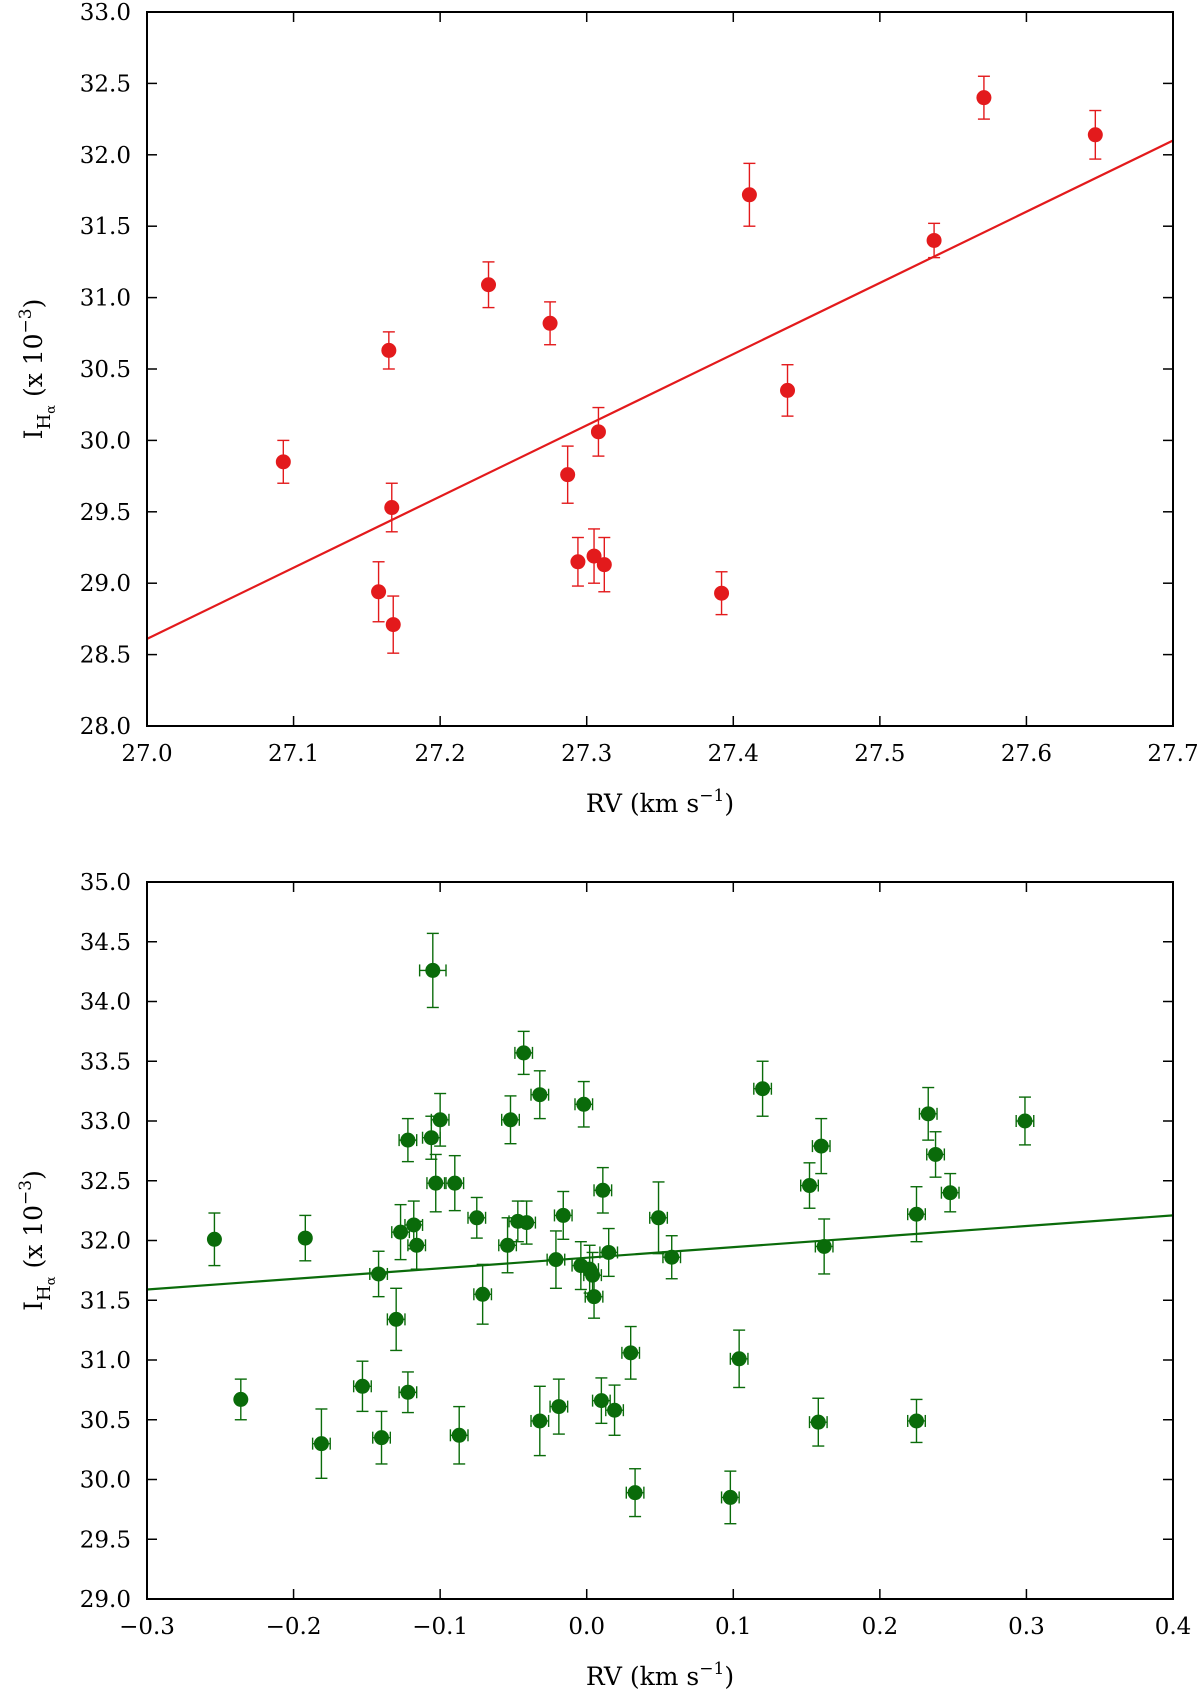  Describe the element at coordinates (105, 584) in the screenshot. I see `y-tick-label: 29.0` at that location.